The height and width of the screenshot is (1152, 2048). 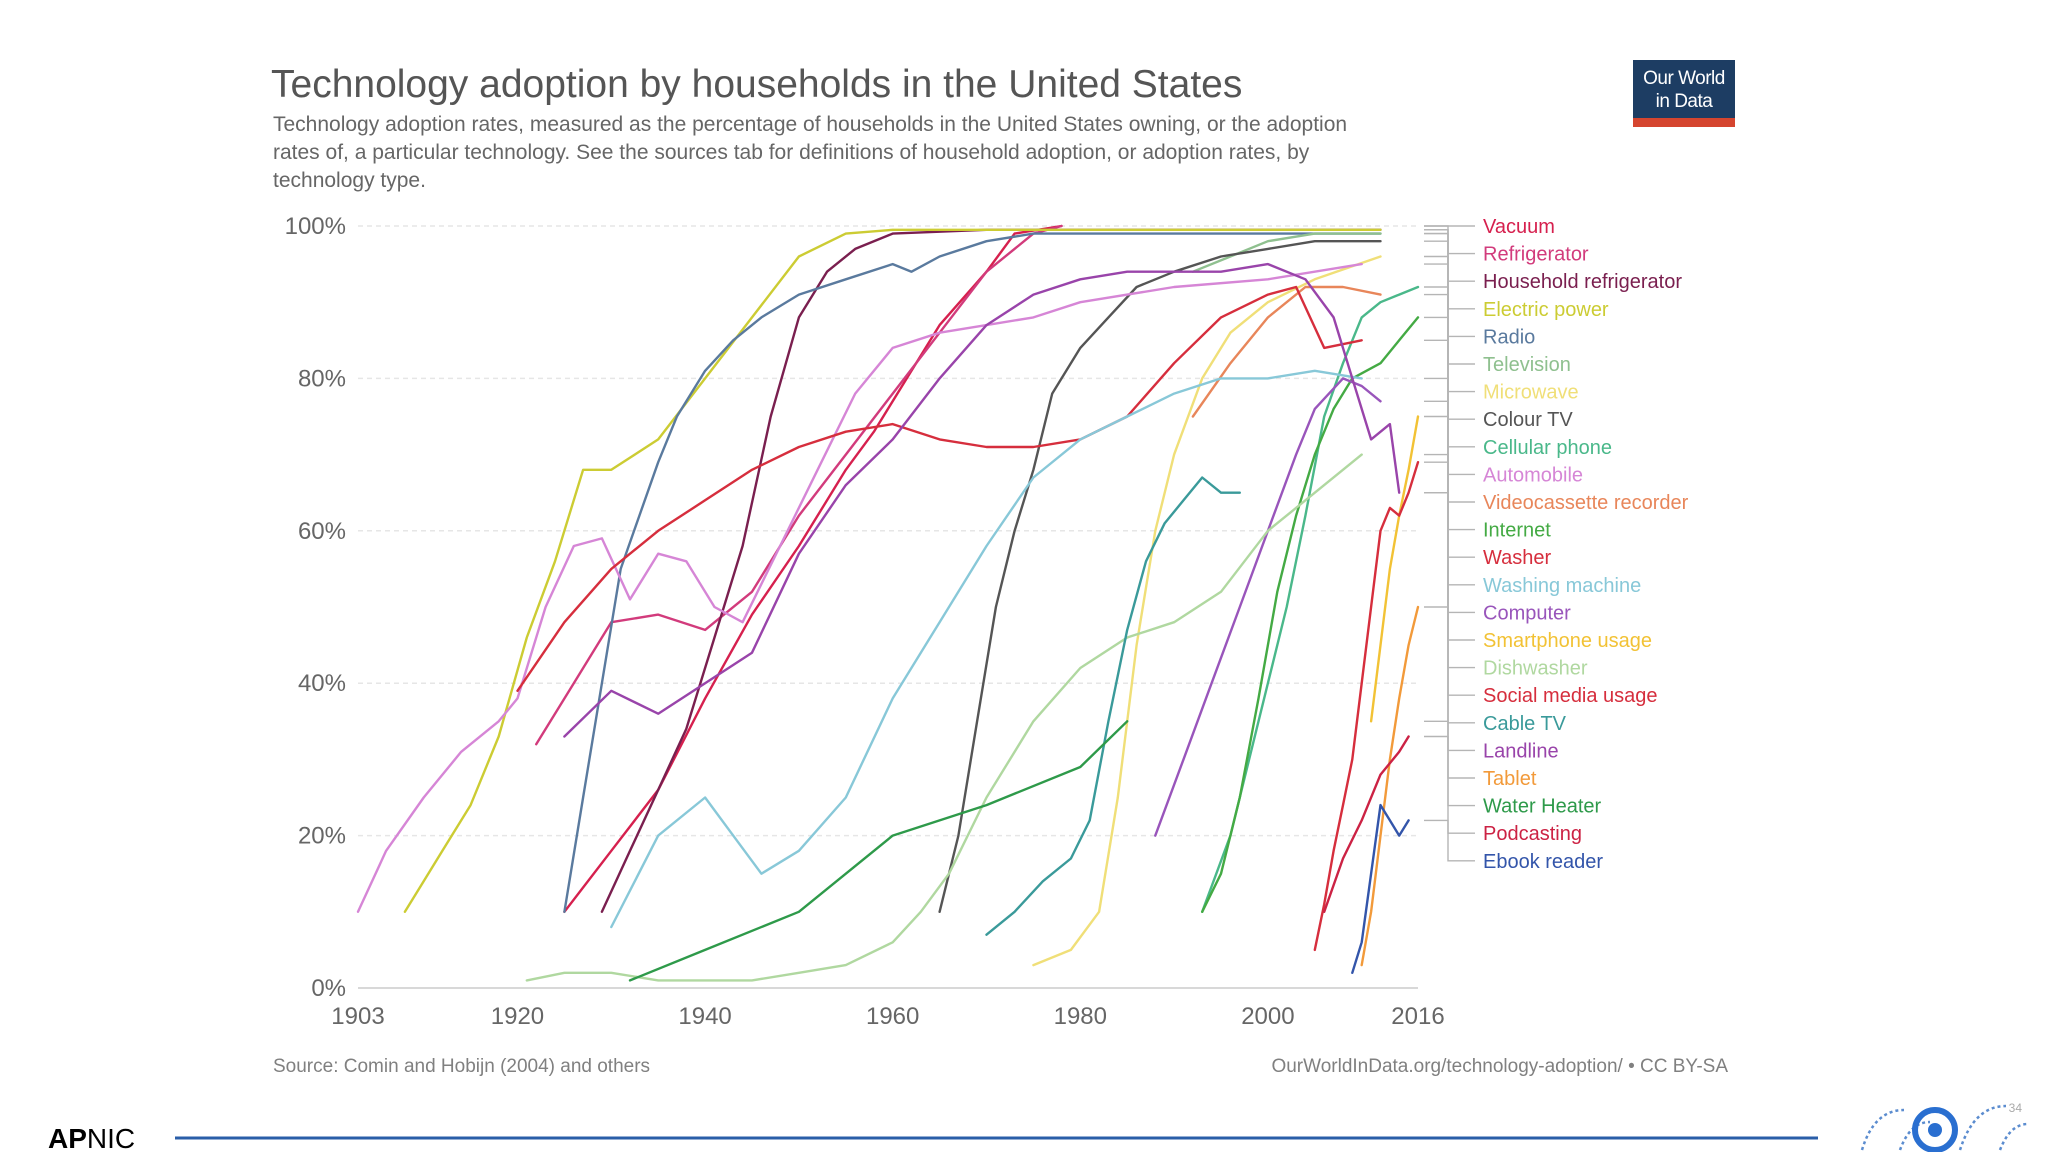 I want to click on legend-label: Household refrigerator, so click(x=1582, y=282).